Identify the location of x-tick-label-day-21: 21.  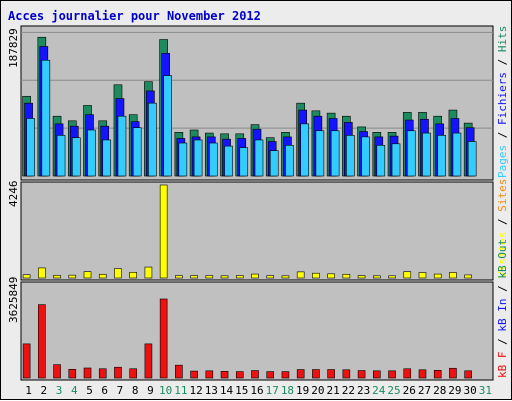
(333, 390).